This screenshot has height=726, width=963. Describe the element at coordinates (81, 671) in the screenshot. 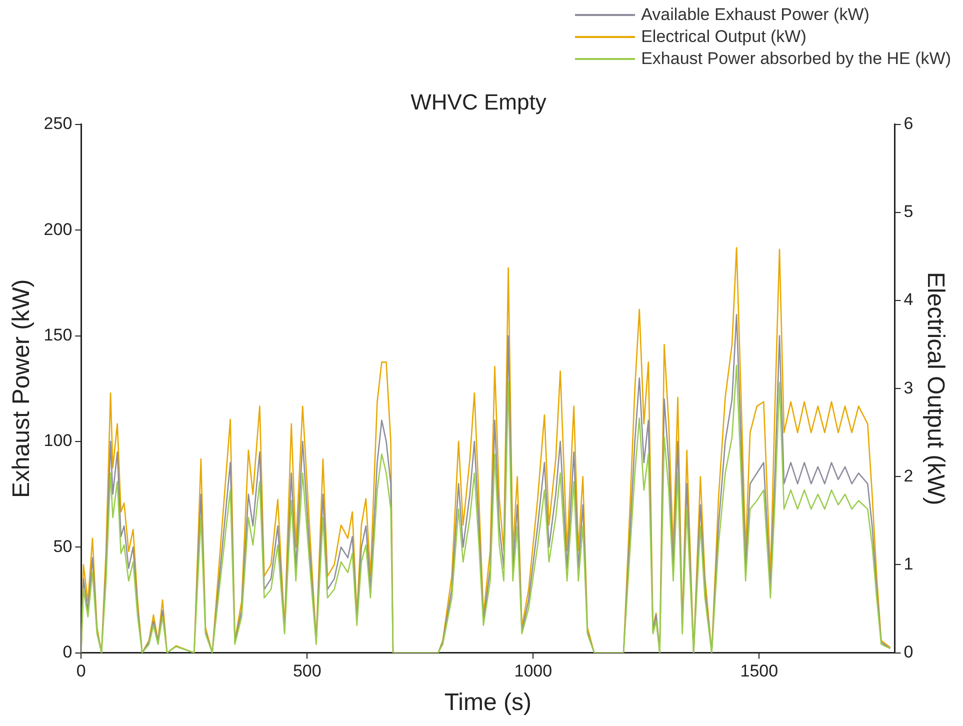

I see `x-tick-label: 0` at that location.